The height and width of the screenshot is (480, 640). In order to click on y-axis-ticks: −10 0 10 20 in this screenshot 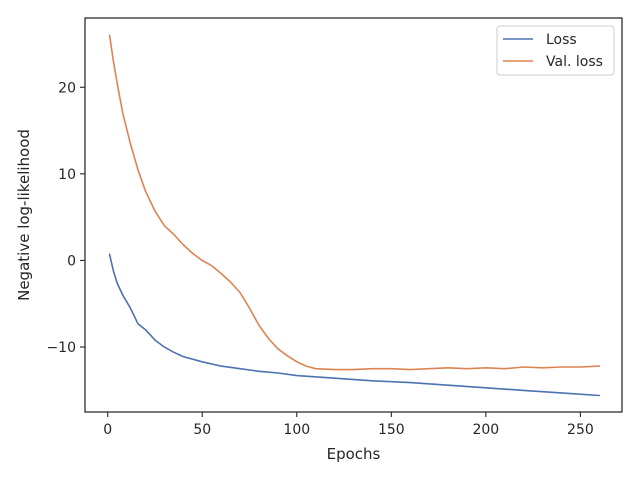, I will do `click(65, 218)`.